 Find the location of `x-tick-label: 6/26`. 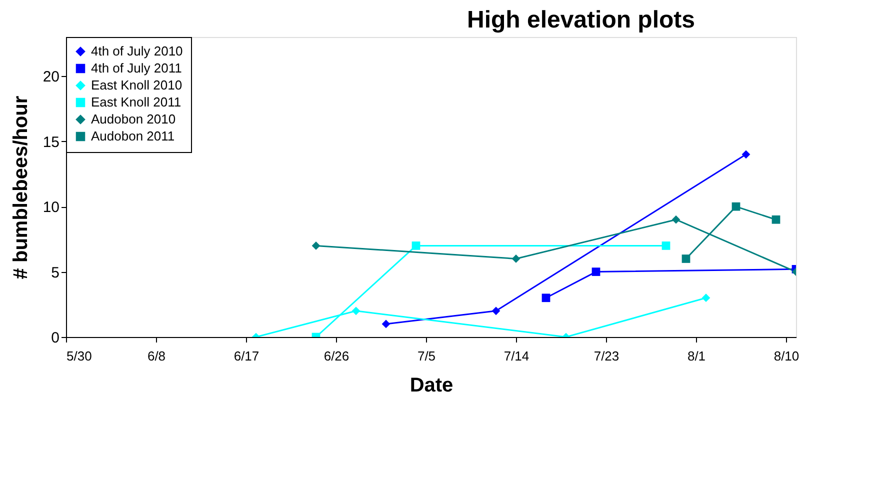

x-tick-label: 6/26 is located at coordinates (337, 356).